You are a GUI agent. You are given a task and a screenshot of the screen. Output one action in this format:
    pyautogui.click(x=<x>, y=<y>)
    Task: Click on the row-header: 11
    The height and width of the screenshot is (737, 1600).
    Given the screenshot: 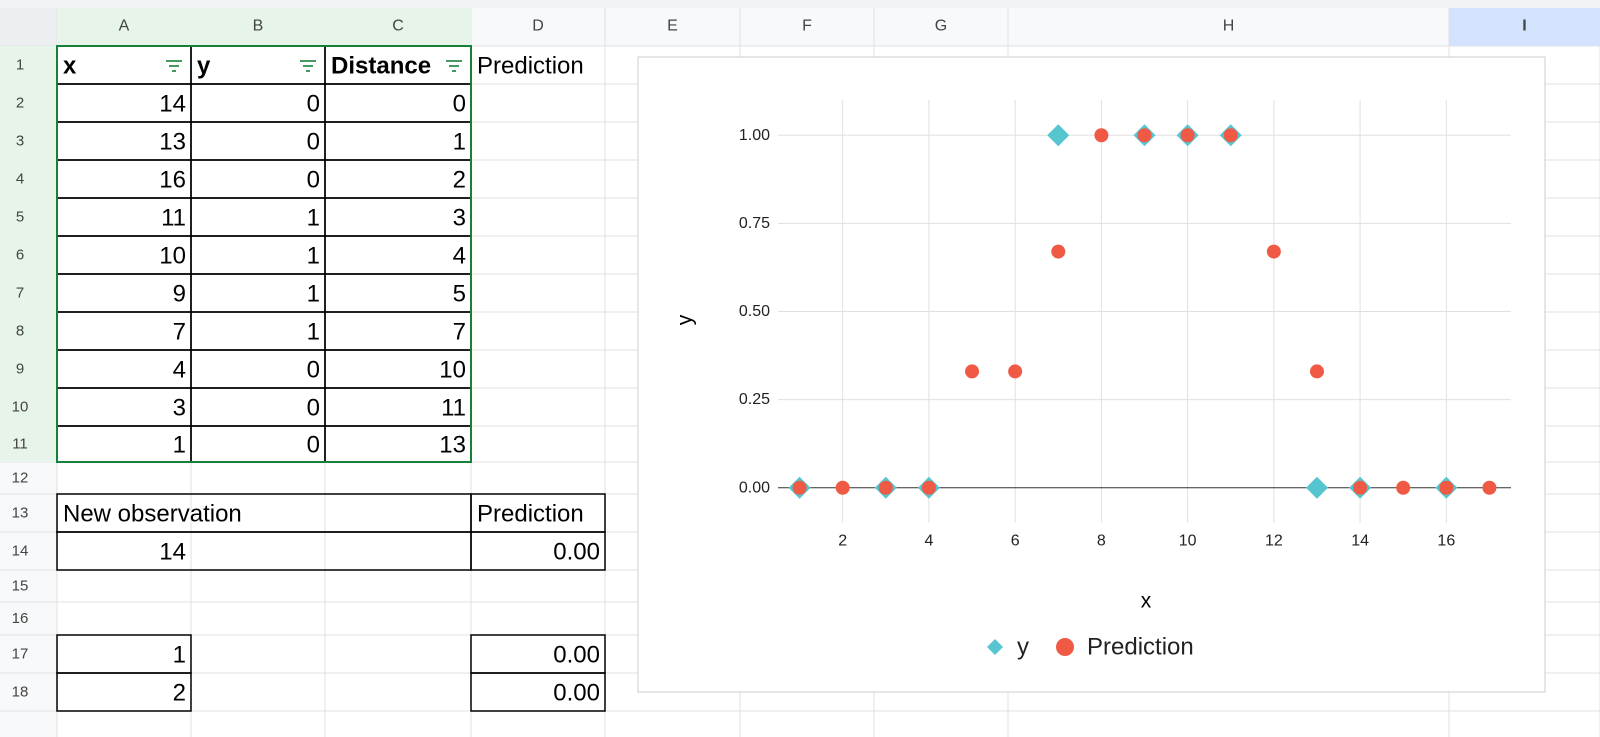 What is the action you would take?
    pyautogui.click(x=20, y=444)
    